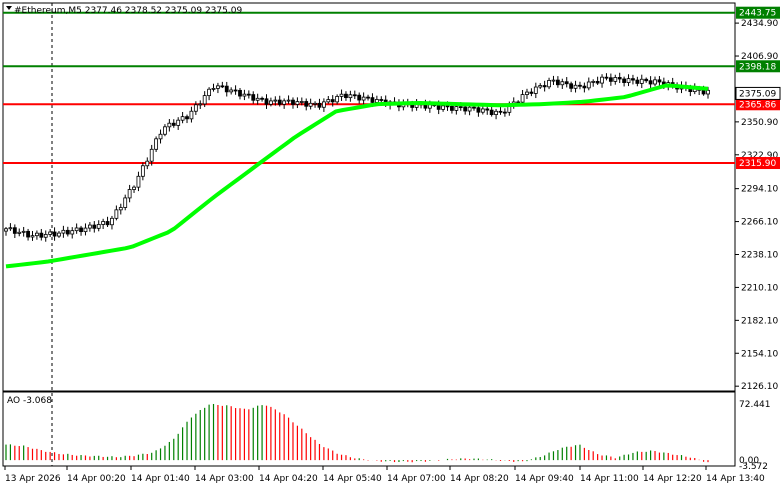 The image size is (781, 493). I want to click on ao-y-tick-label: 72.441, so click(755, 405).